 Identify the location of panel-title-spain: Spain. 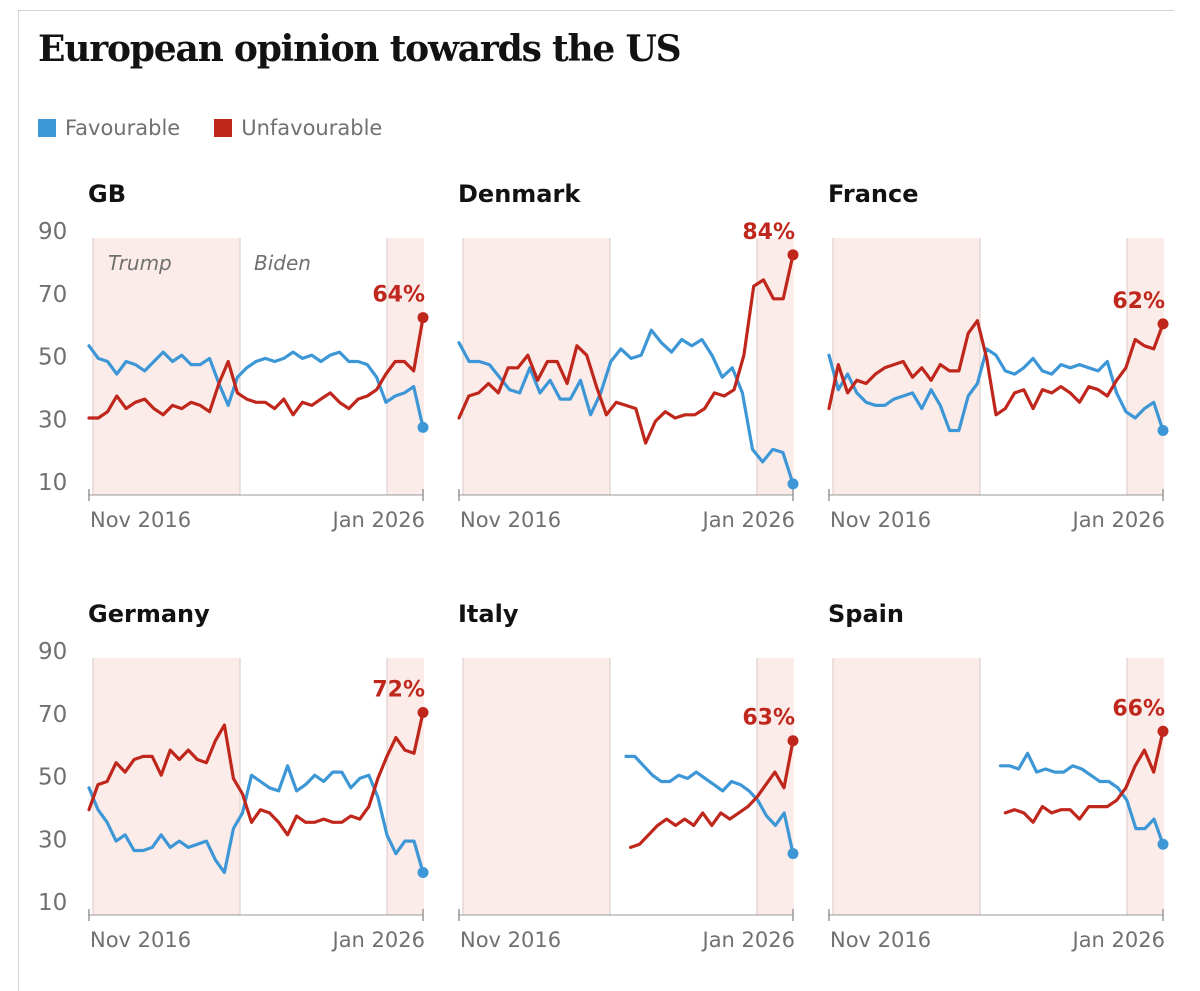
(866, 614).